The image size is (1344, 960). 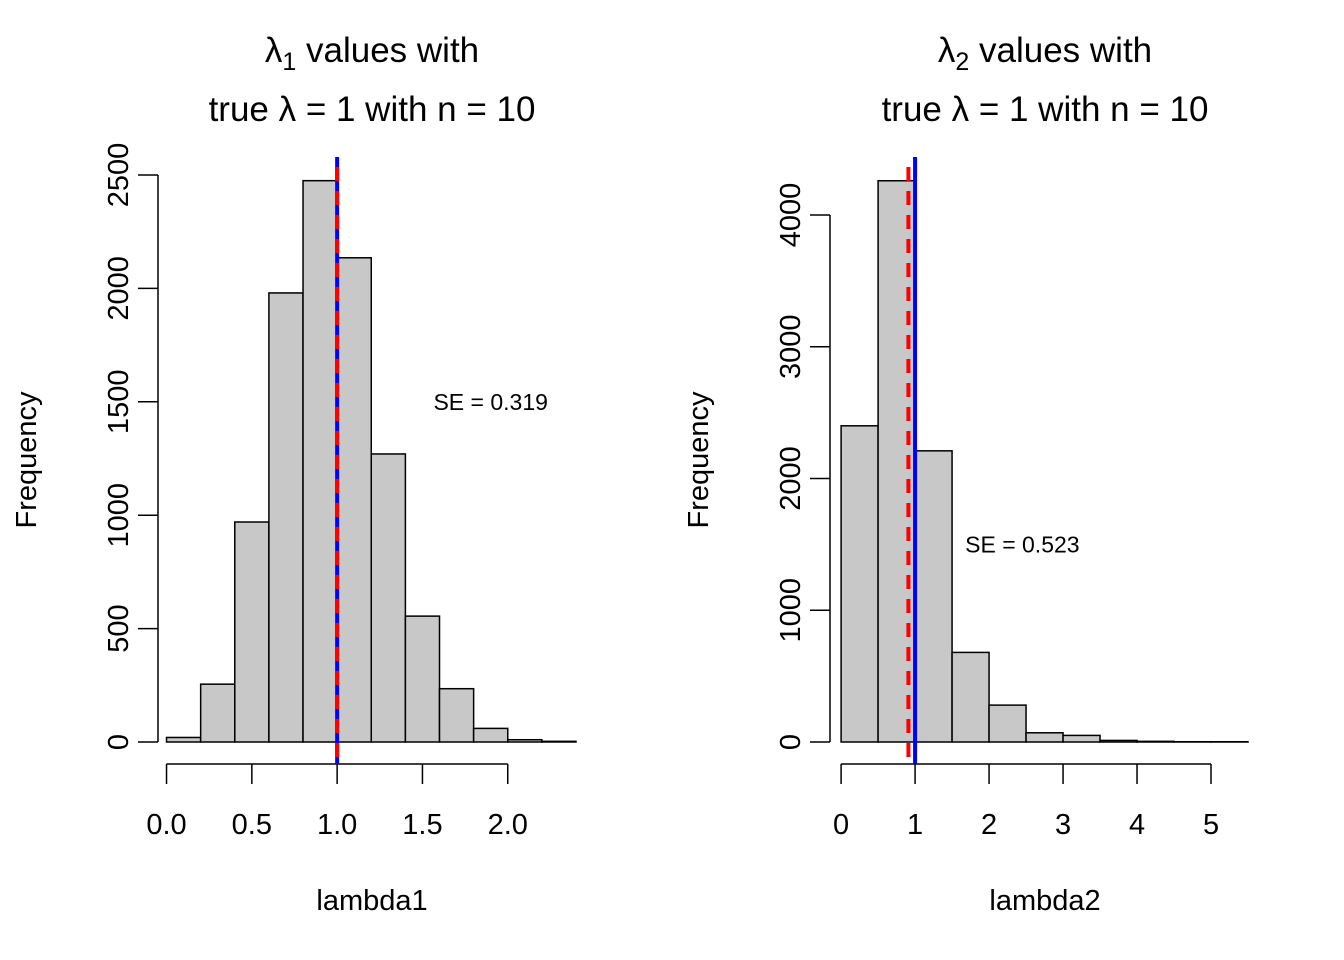 What do you see at coordinates (119, 402) in the screenshot?
I see `y-tick-label: 1500` at bounding box center [119, 402].